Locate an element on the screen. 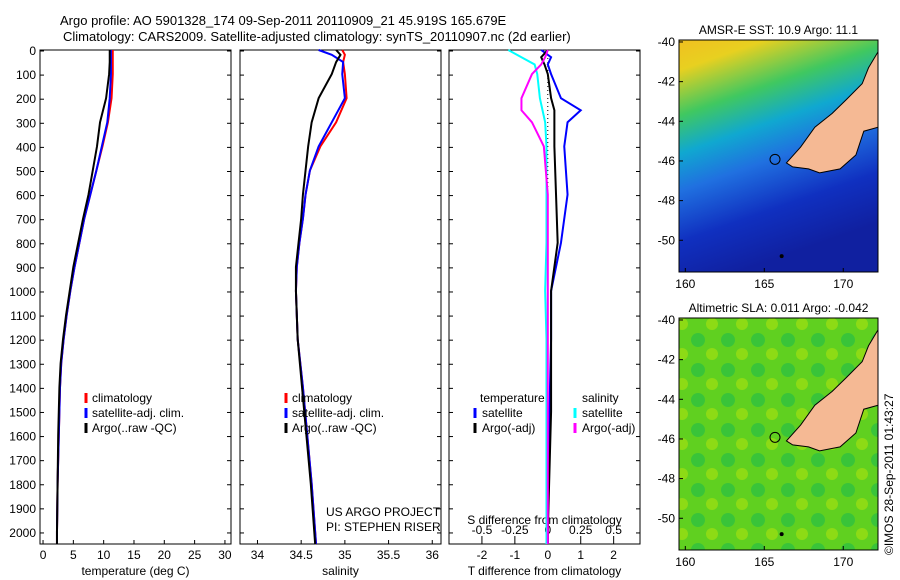 Image resolution: width=900 pixels, height=580 pixels. map-title: AMSR-E SST: 10.9 Argo: 11.1 is located at coordinates (779, 30).